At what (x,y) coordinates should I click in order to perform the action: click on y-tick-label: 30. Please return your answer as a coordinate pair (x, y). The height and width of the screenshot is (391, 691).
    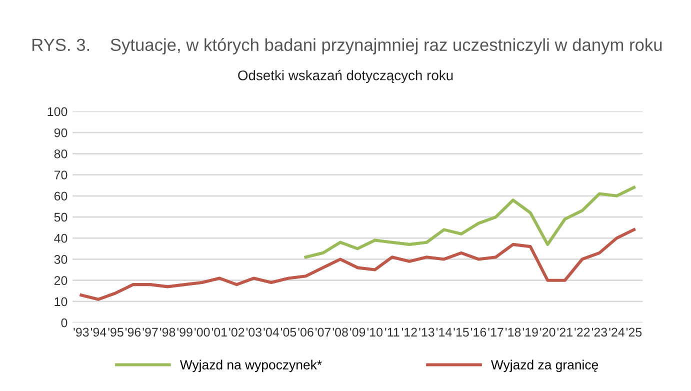
    Looking at the image, I should click on (61, 259).